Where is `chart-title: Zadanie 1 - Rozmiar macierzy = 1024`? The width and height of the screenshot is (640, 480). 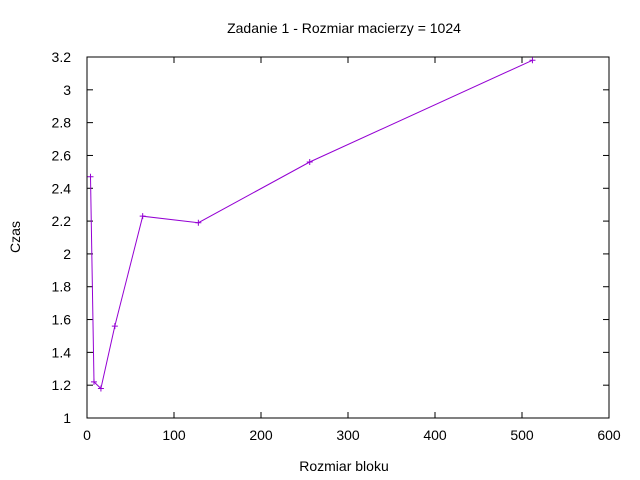
chart-title: Zadanie 1 - Rozmiar macierzy = 1024 is located at coordinates (344, 28).